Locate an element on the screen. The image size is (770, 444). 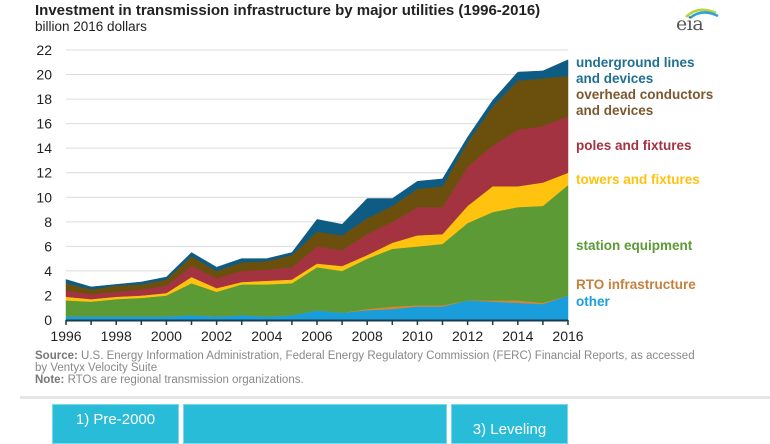
y-tick-label: 4 is located at coordinates (48, 271).